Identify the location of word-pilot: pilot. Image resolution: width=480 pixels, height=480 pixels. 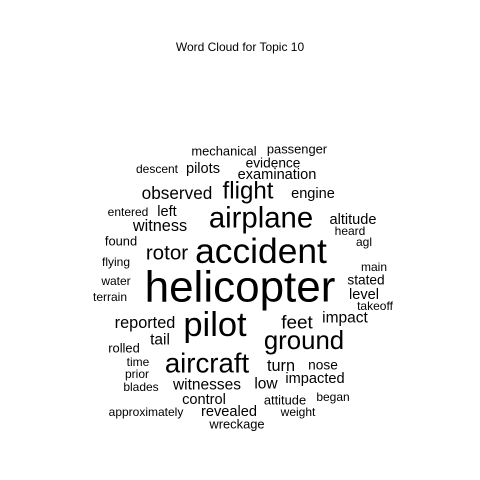
(215, 325).